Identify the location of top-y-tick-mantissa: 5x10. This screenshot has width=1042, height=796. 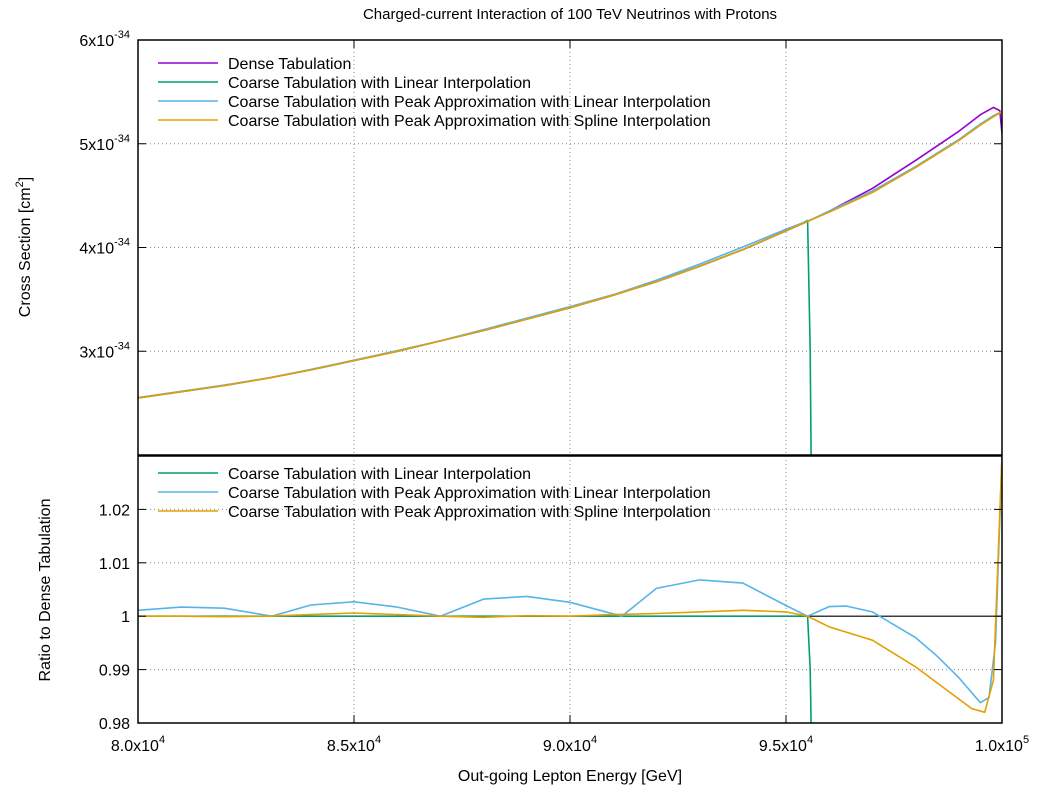
(96, 145).